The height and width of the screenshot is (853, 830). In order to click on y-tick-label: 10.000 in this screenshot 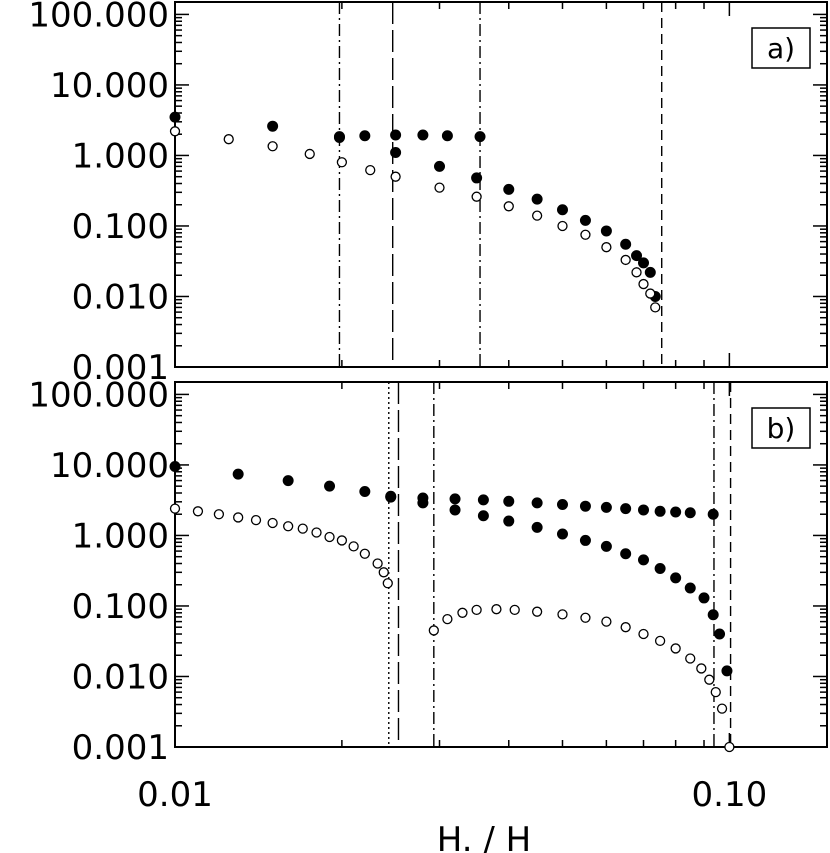, I will do `click(109, 86)`.